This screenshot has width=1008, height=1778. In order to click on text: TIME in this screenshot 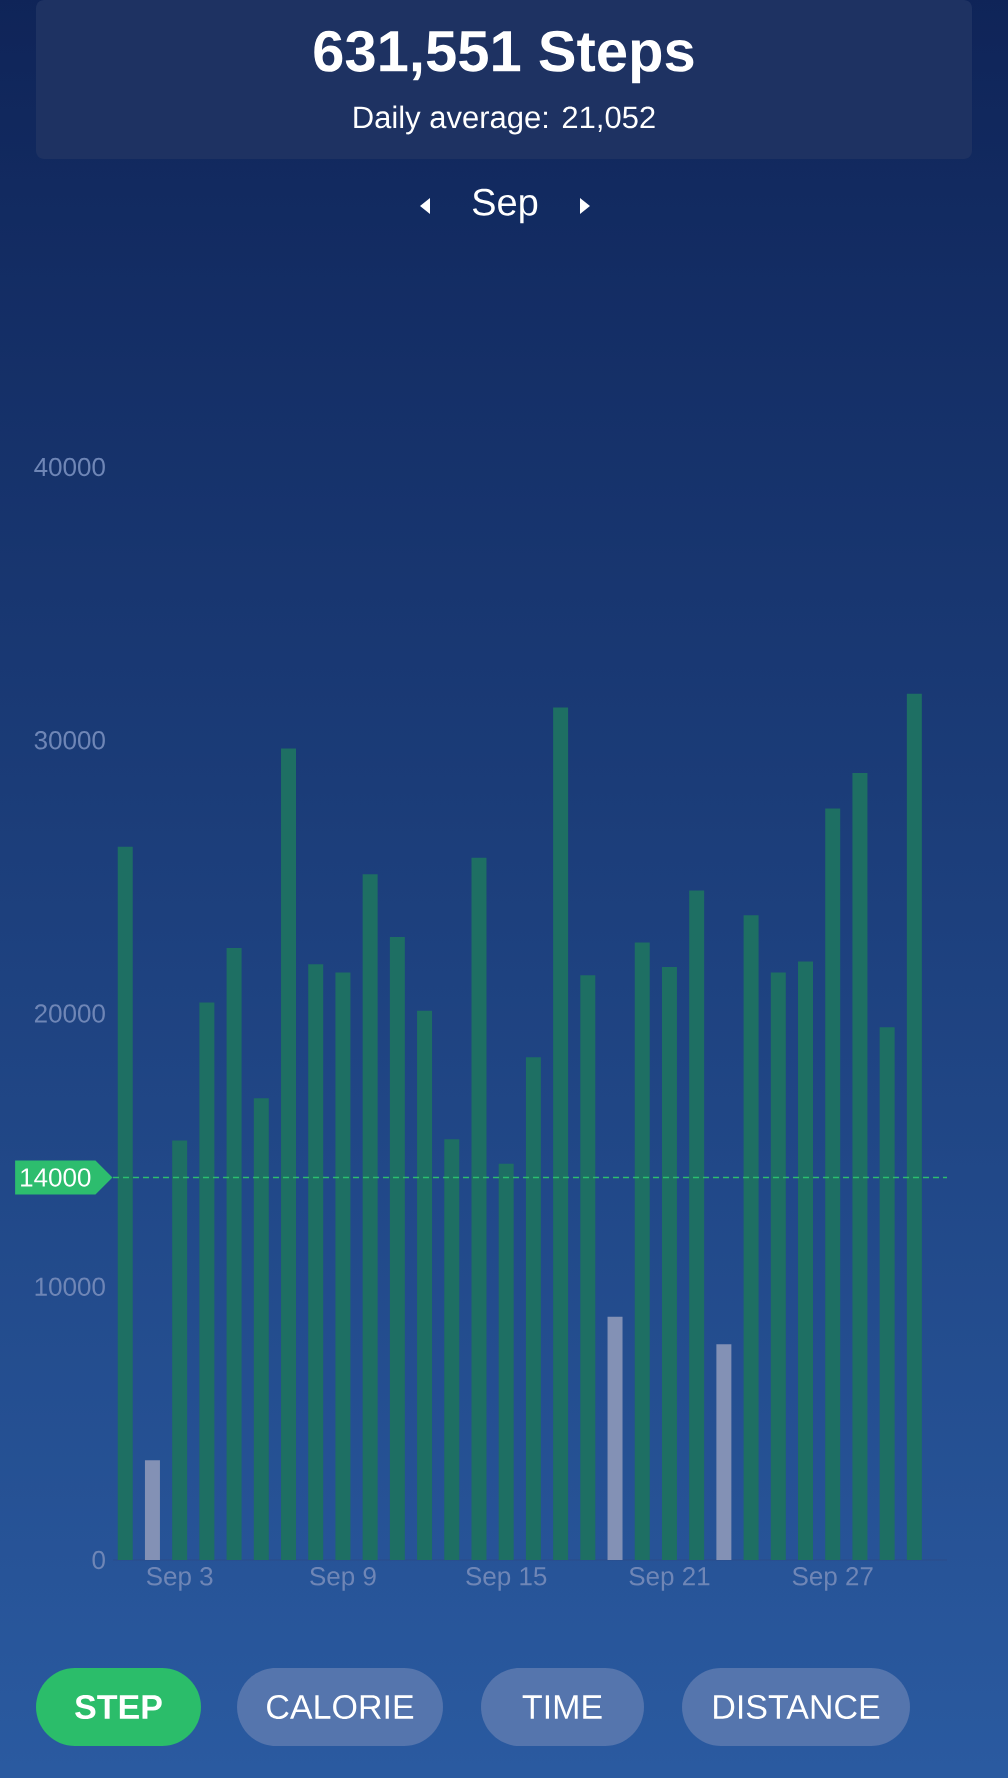, I will do `click(562, 1707)`.